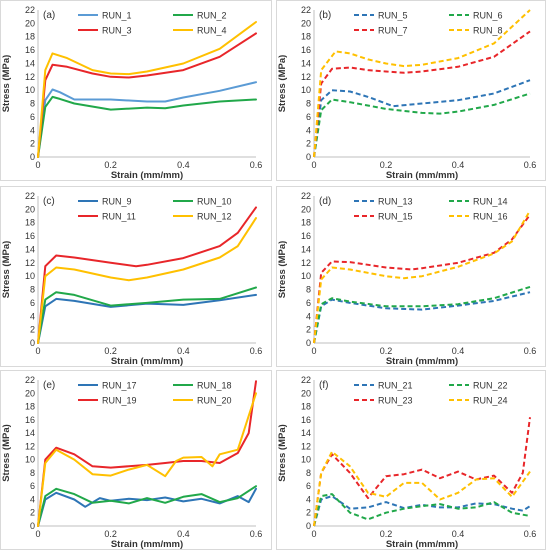 The height and width of the screenshot is (550, 546). Describe the element at coordinates (395, 202) in the screenshot. I see `legend-label: RUN_13` at that location.